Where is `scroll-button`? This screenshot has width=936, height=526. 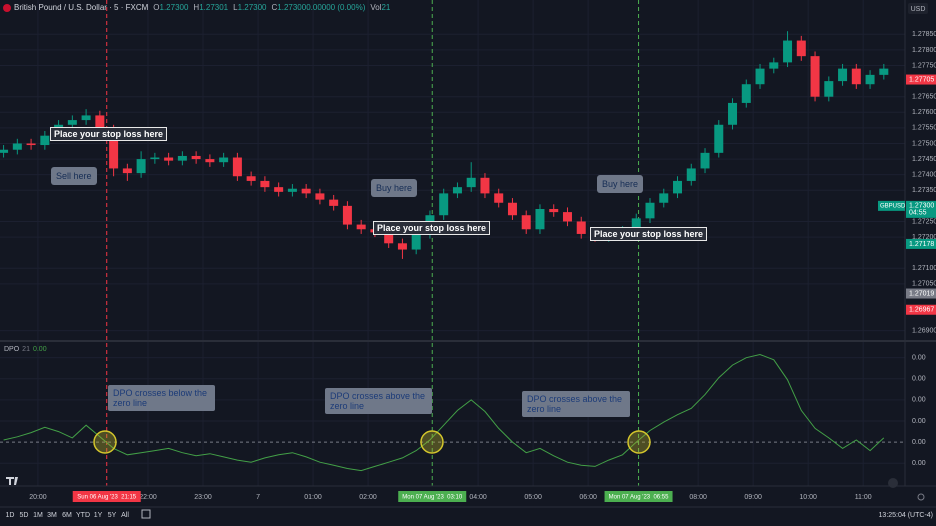 scroll-button is located at coordinates (893, 483).